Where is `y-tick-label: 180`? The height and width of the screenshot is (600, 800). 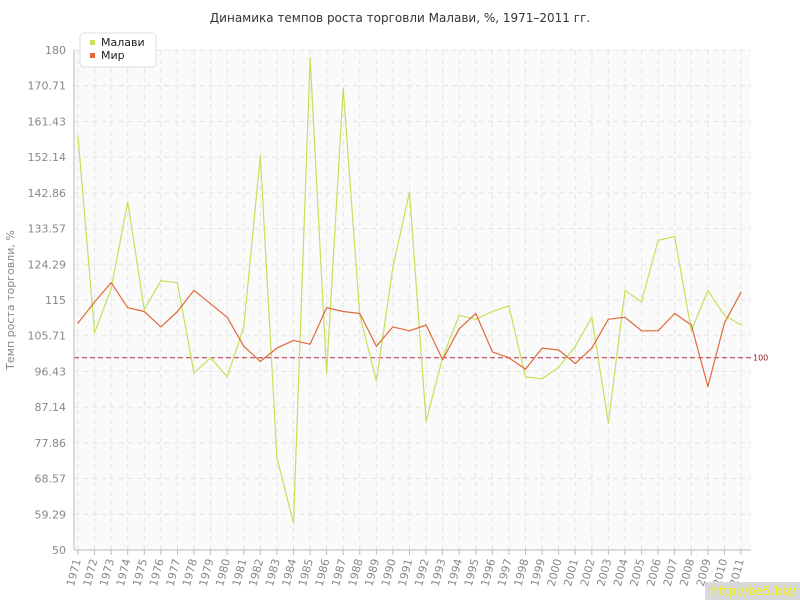 y-tick-label: 180 is located at coordinates (55, 50).